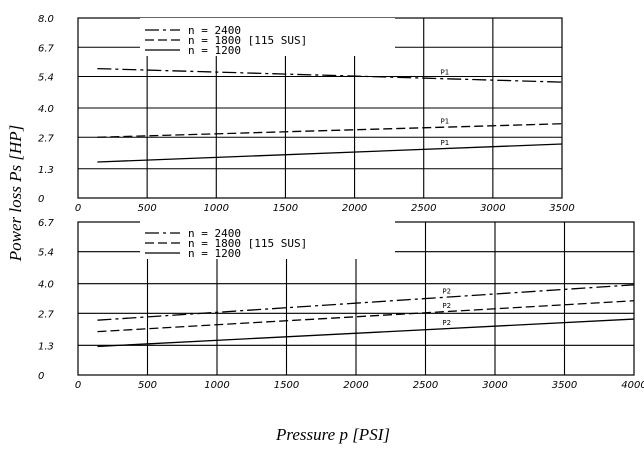  What do you see at coordinates (332, 434) in the screenshot?
I see `x-axis-label: Pressure p [PSI]` at bounding box center [332, 434].